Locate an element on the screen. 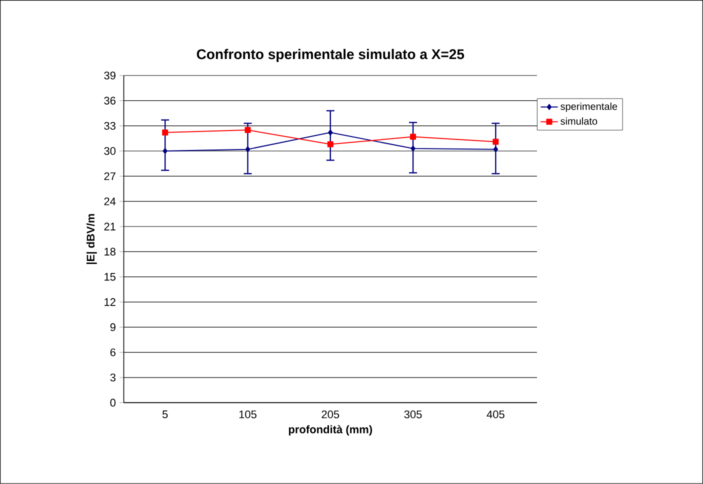 The image size is (703, 484). chart-title: Confronto sperimentale simulato a X=25 is located at coordinates (330, 55).